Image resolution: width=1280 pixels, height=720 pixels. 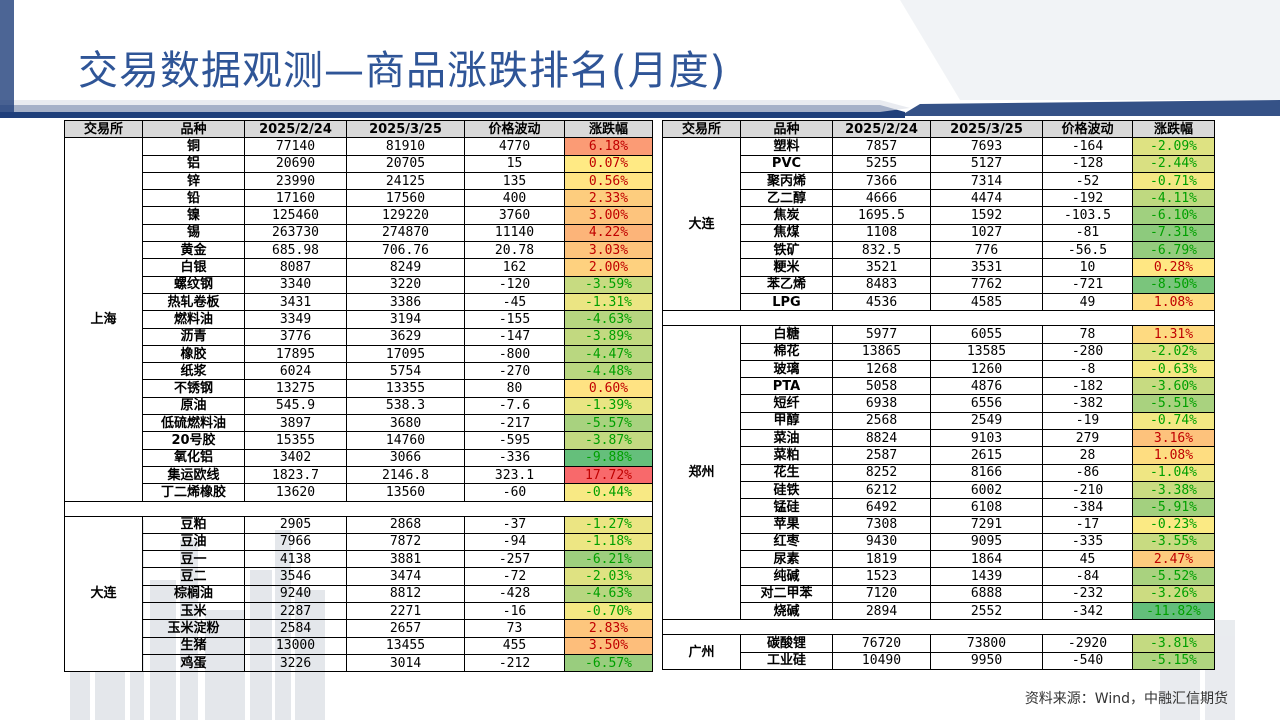 I want to click on variety-cell: 集运欧线, so click(x=193, y=475).